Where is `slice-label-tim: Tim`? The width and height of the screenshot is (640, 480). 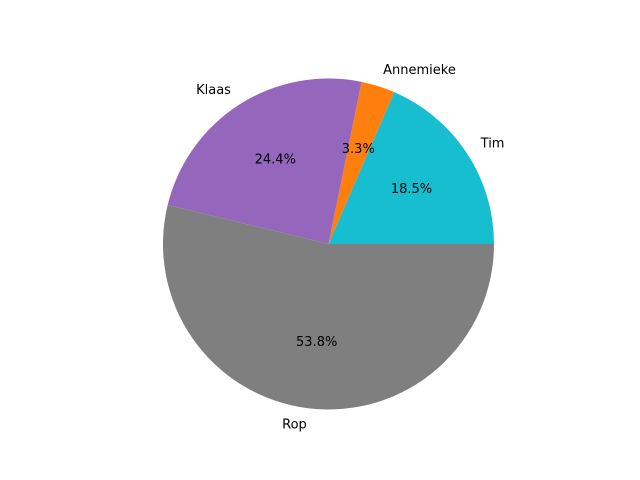 slice-label-tim: Tim is located at coordinates (492, 144).